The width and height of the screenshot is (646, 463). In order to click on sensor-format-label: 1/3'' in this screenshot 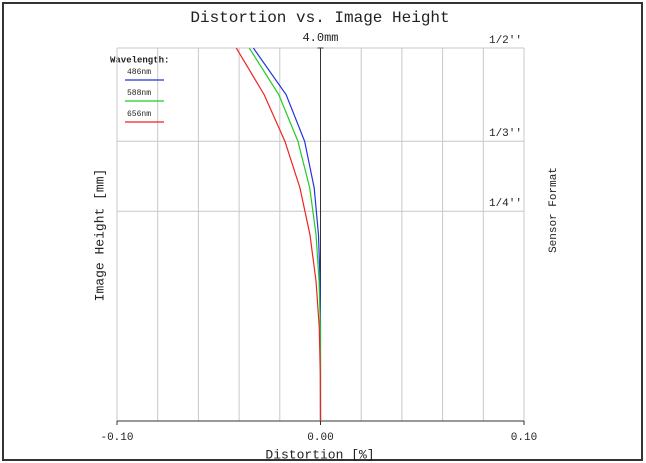, I will do `click(505, 134)`.